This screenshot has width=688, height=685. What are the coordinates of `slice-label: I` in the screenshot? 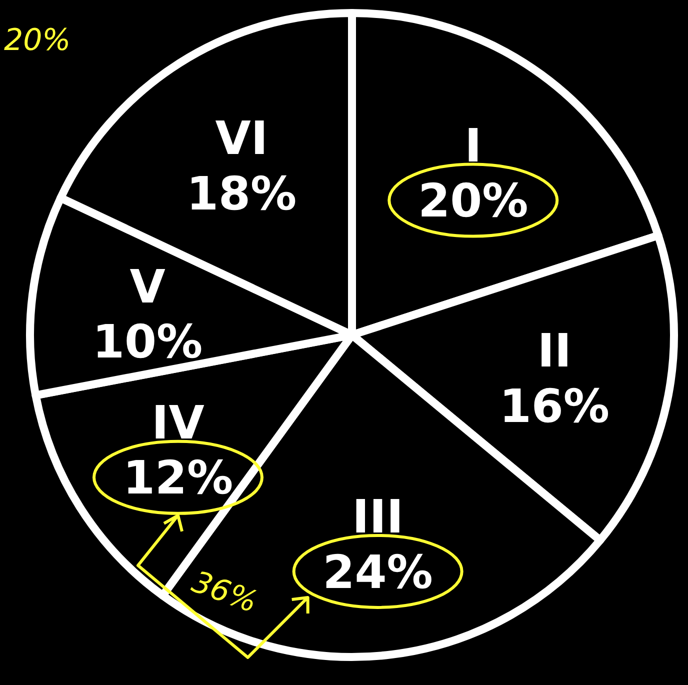 It's located at (473, 145).